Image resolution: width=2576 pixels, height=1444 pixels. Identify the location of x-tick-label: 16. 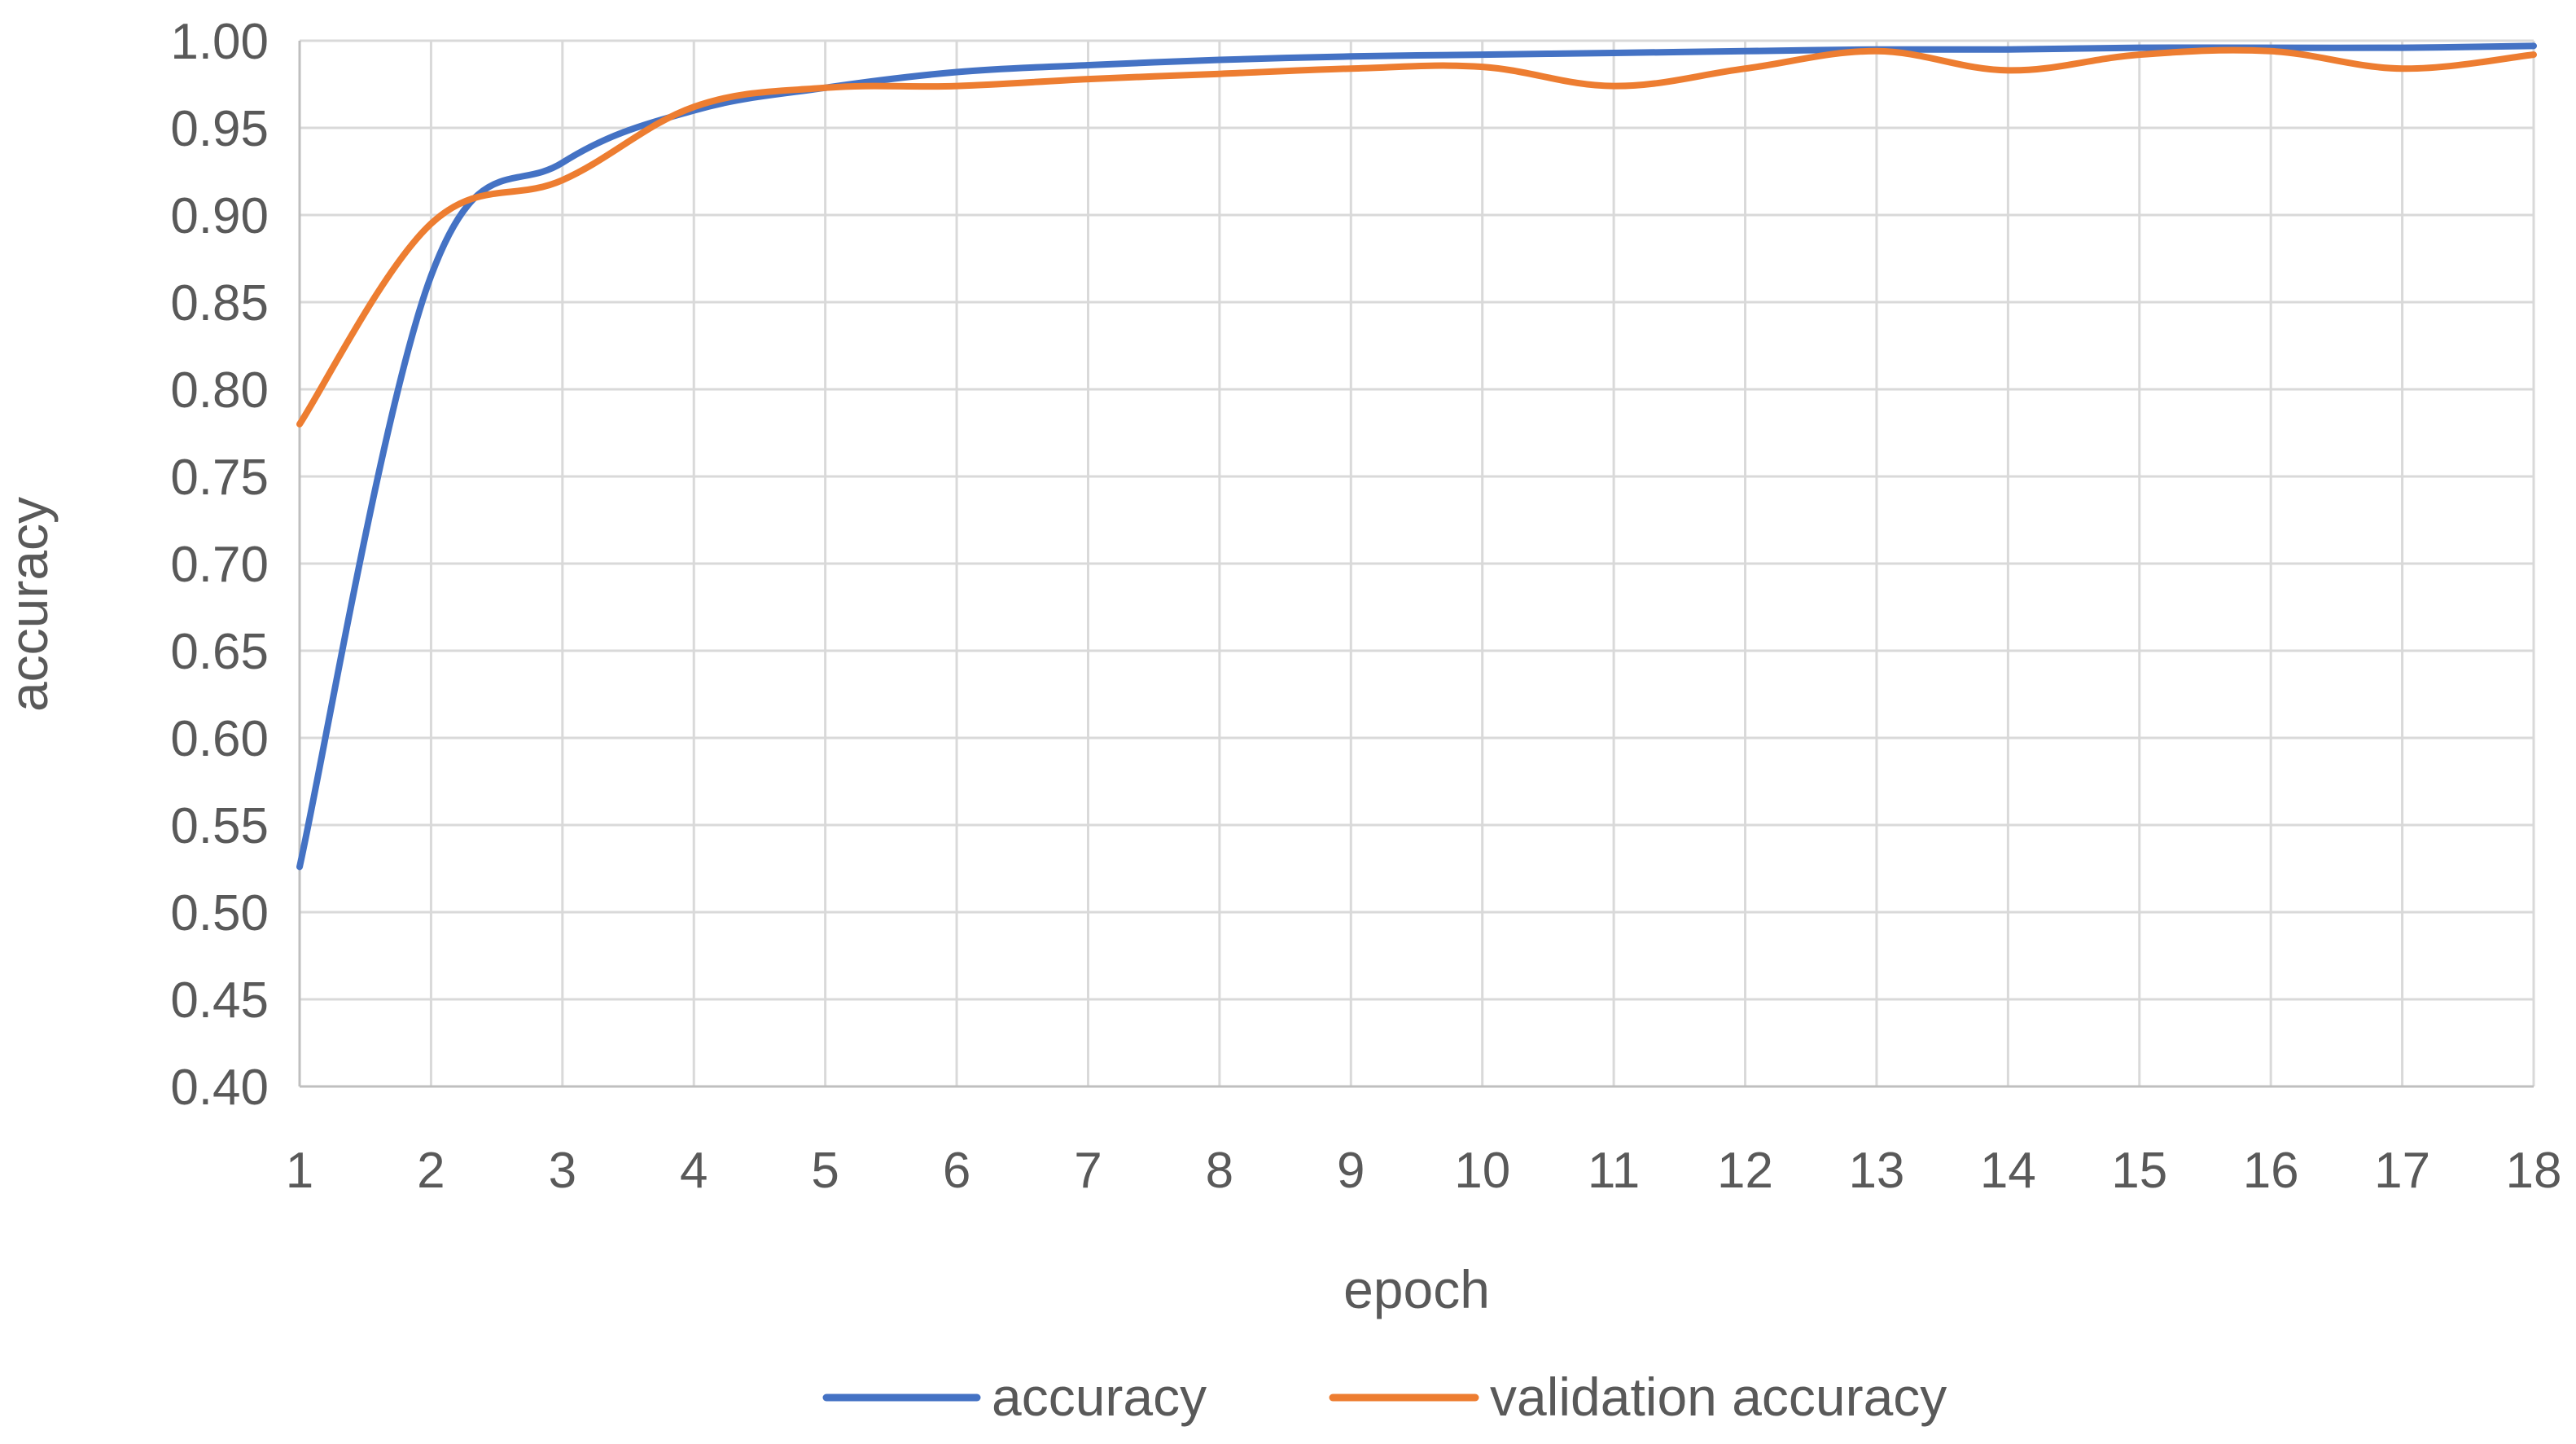
(2271, 1171).